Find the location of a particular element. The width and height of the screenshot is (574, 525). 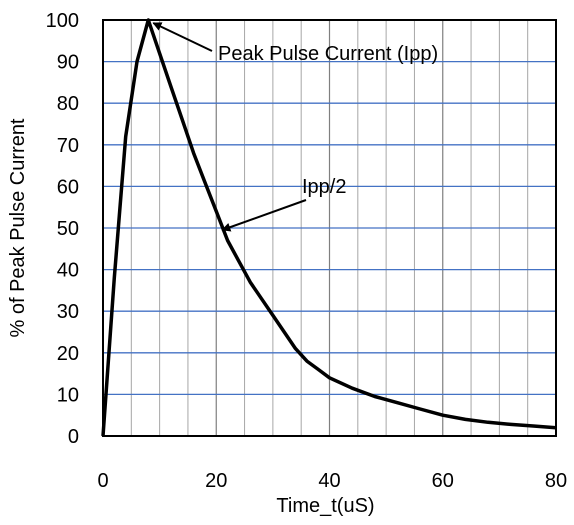

y-tick-label: 90 is located at coordinates (68, 63).